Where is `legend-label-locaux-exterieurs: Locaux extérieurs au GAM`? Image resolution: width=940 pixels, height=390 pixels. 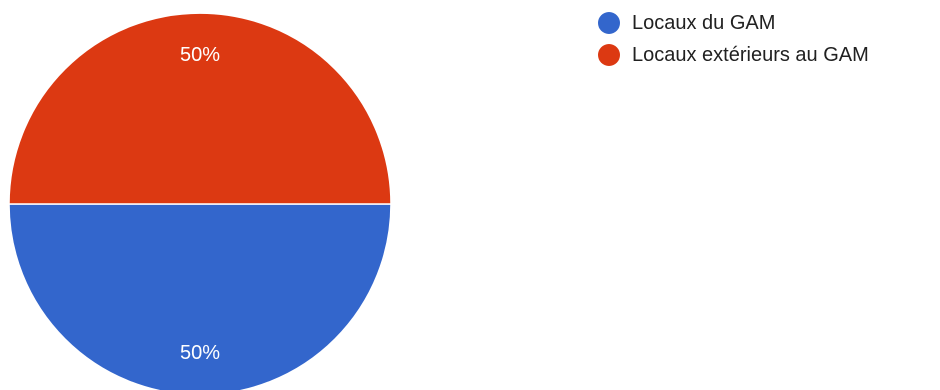 legend-label-locaux-exterieurs: Locaux extérieurs au GAM is located at coordinates (750, 54).